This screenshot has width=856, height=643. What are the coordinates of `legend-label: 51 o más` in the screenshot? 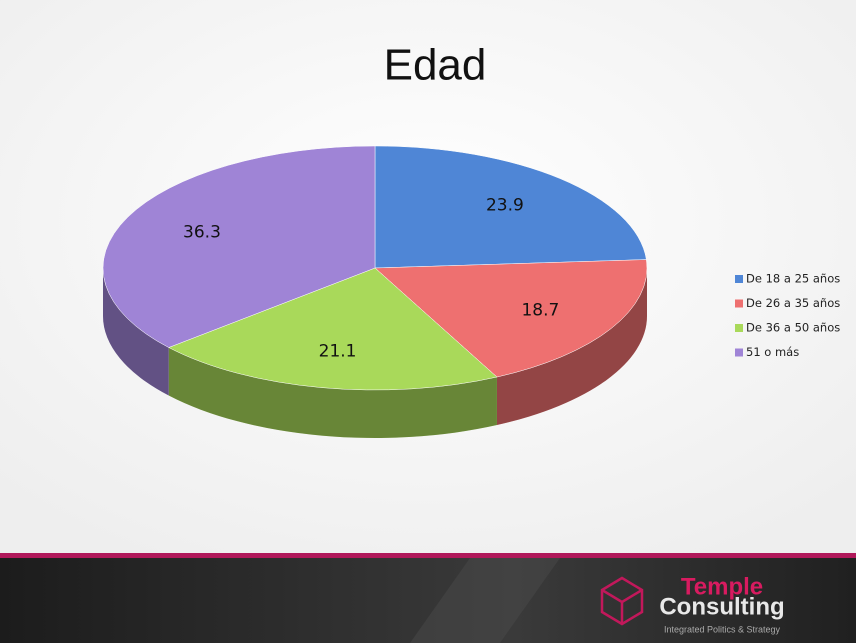 It's located at (772, 352).